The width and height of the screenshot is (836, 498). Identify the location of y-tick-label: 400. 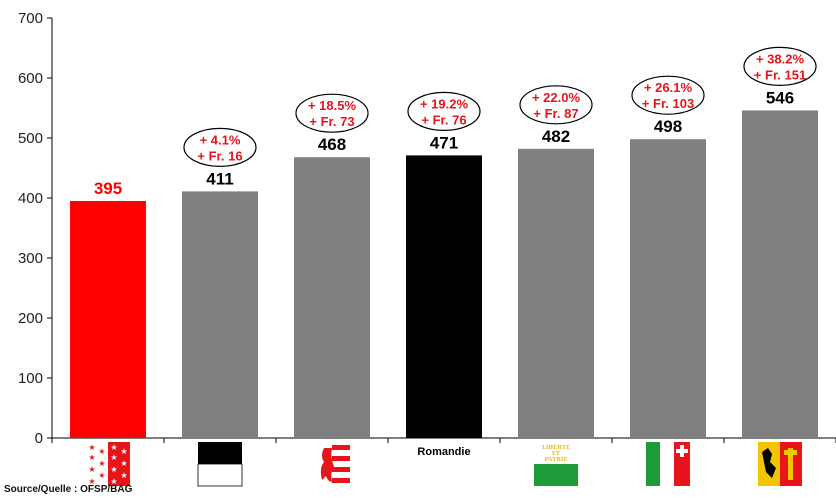
(30, 198).